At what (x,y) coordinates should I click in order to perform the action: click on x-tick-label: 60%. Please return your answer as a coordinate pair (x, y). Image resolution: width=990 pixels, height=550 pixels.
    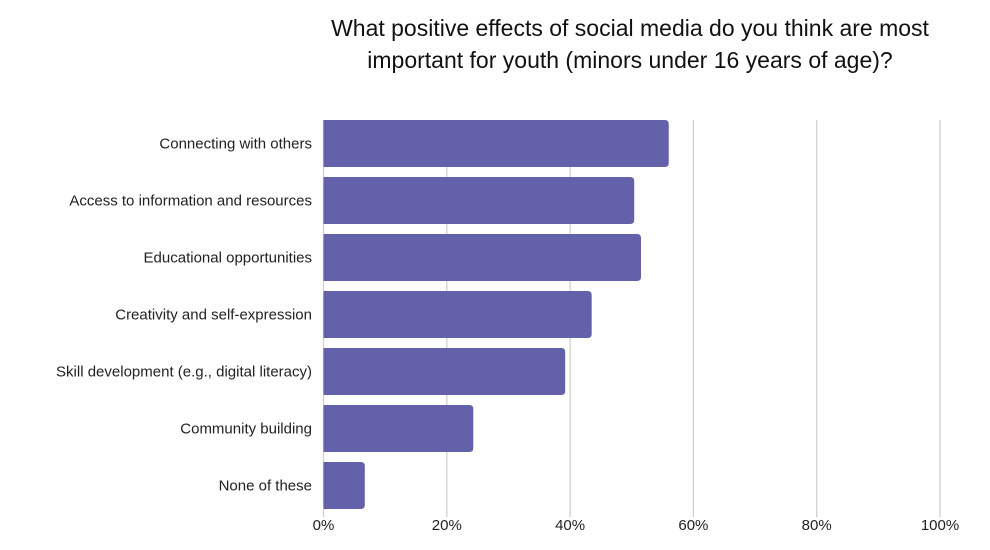
    Looking at the image, I should click on (693, 525).